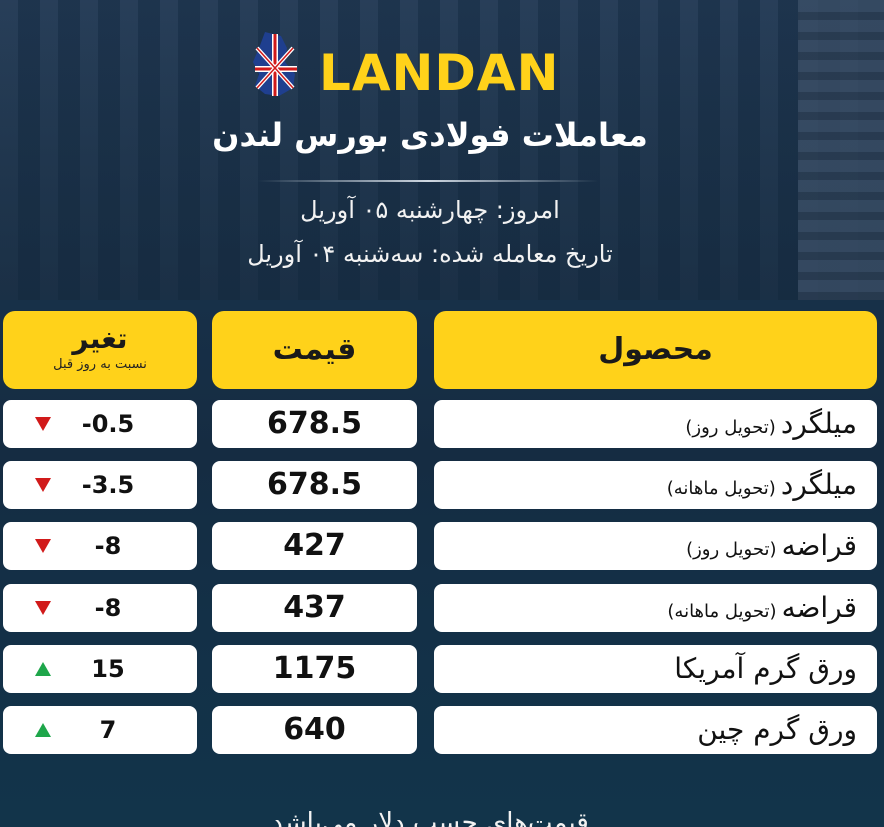 Image resolution: width=884 pixels, height=827 pixels. I want to click on change-value: 7, so click(108, 730).